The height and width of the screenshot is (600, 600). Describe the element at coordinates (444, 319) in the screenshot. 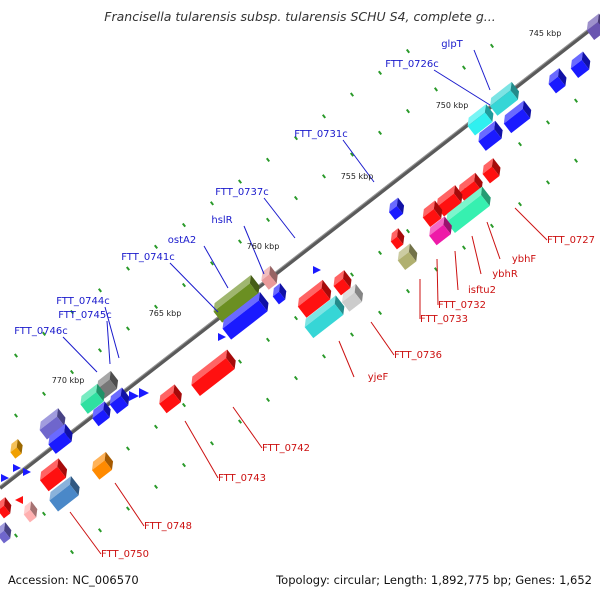

I see `gene-label: FTT_0733` at that location.